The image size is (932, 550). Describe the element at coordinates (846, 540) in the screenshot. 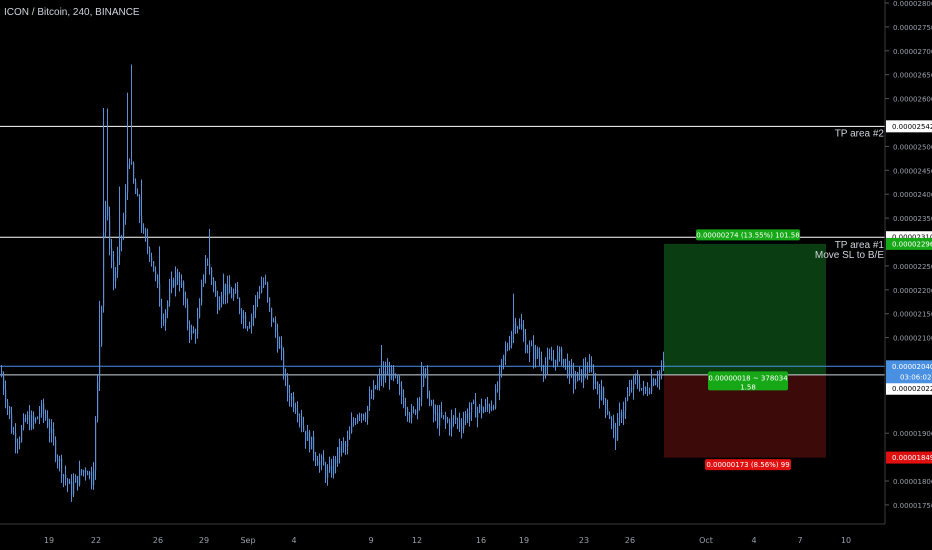

I see `time-tick-label: 10` at that location.